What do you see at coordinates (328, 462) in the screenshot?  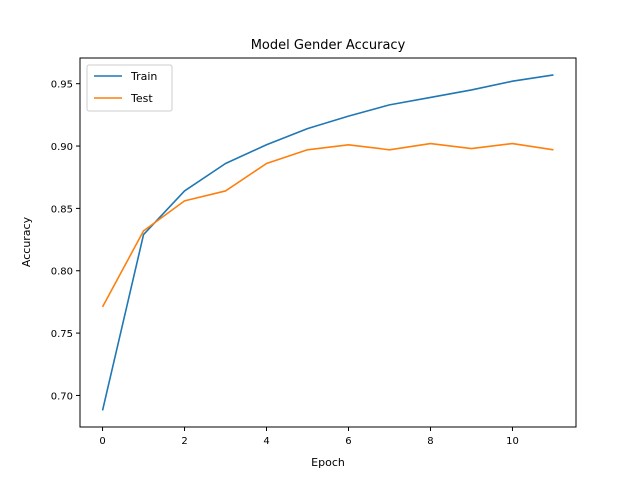 I see `x-axis-label: Epoch` at bounding box center [328, 462].